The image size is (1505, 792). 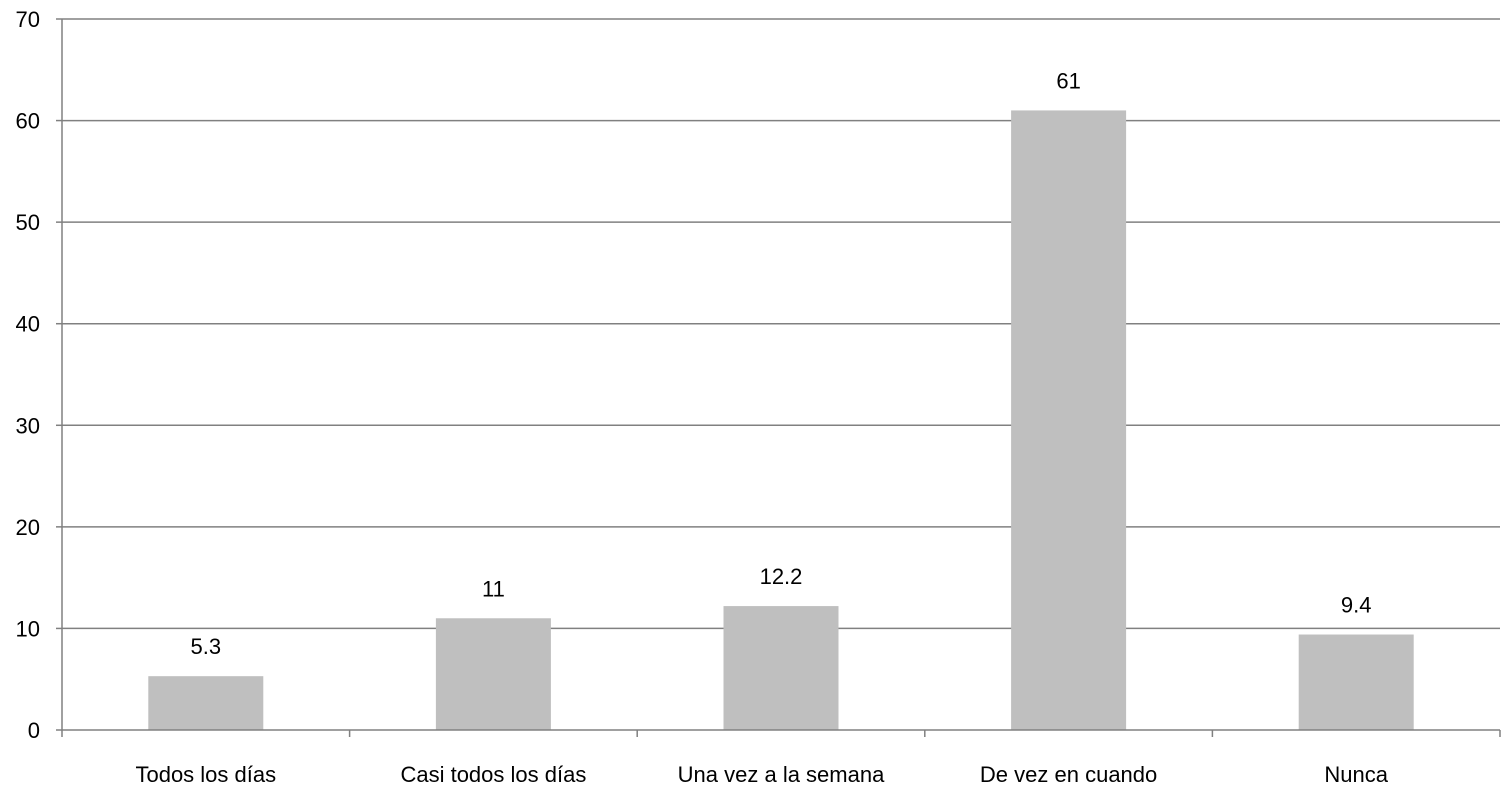 I want to click on data-label: 61, so click(x=1068, y=80).